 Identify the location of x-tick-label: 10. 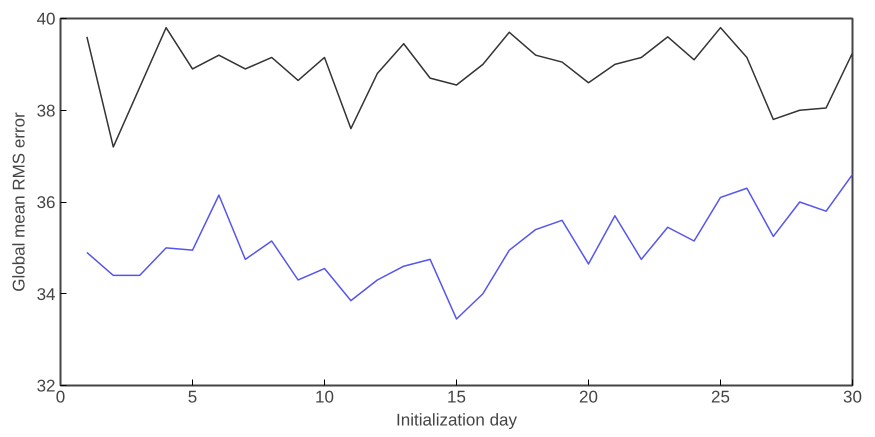
(324, 397).